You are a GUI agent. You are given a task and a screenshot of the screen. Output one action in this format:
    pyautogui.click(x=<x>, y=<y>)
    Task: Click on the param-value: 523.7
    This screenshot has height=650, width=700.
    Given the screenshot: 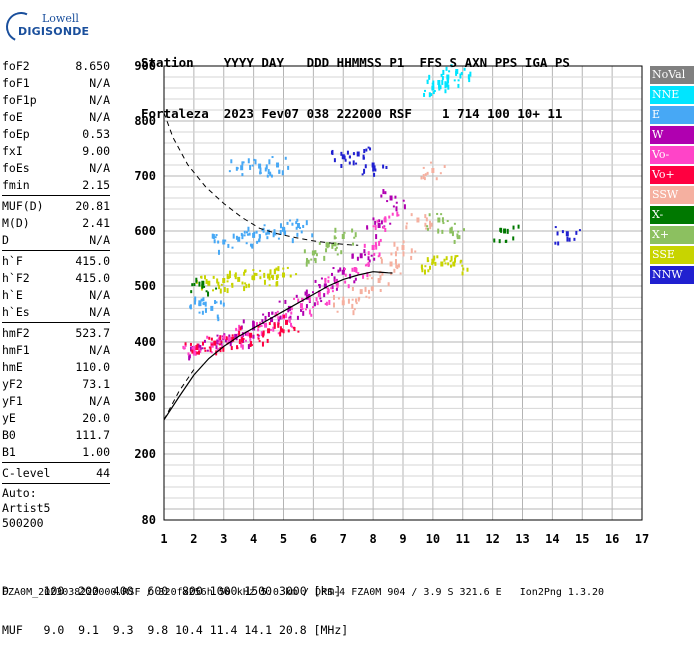 What is the action you would take?
    pyautogui.click(x=92, y=333)
    